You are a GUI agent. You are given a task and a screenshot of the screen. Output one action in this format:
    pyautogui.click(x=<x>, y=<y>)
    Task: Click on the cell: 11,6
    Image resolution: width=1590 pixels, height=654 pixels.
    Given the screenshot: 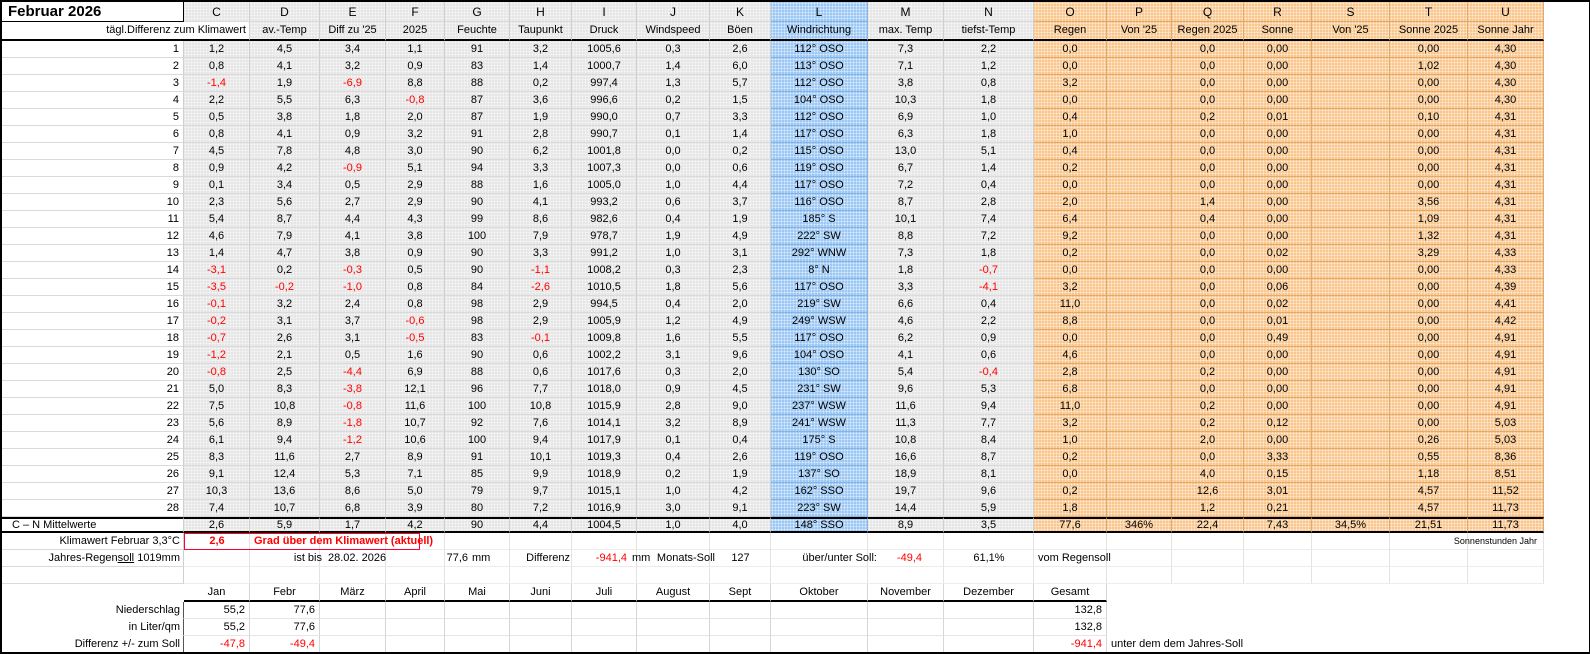 What is the action you would take?
    pyautogui.click(x=285, y=457)
    